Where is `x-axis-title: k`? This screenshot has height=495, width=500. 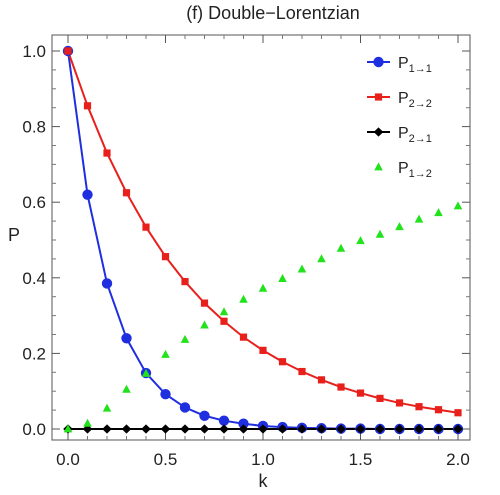
x-axis-title: k is located at coordinates (264, 481).